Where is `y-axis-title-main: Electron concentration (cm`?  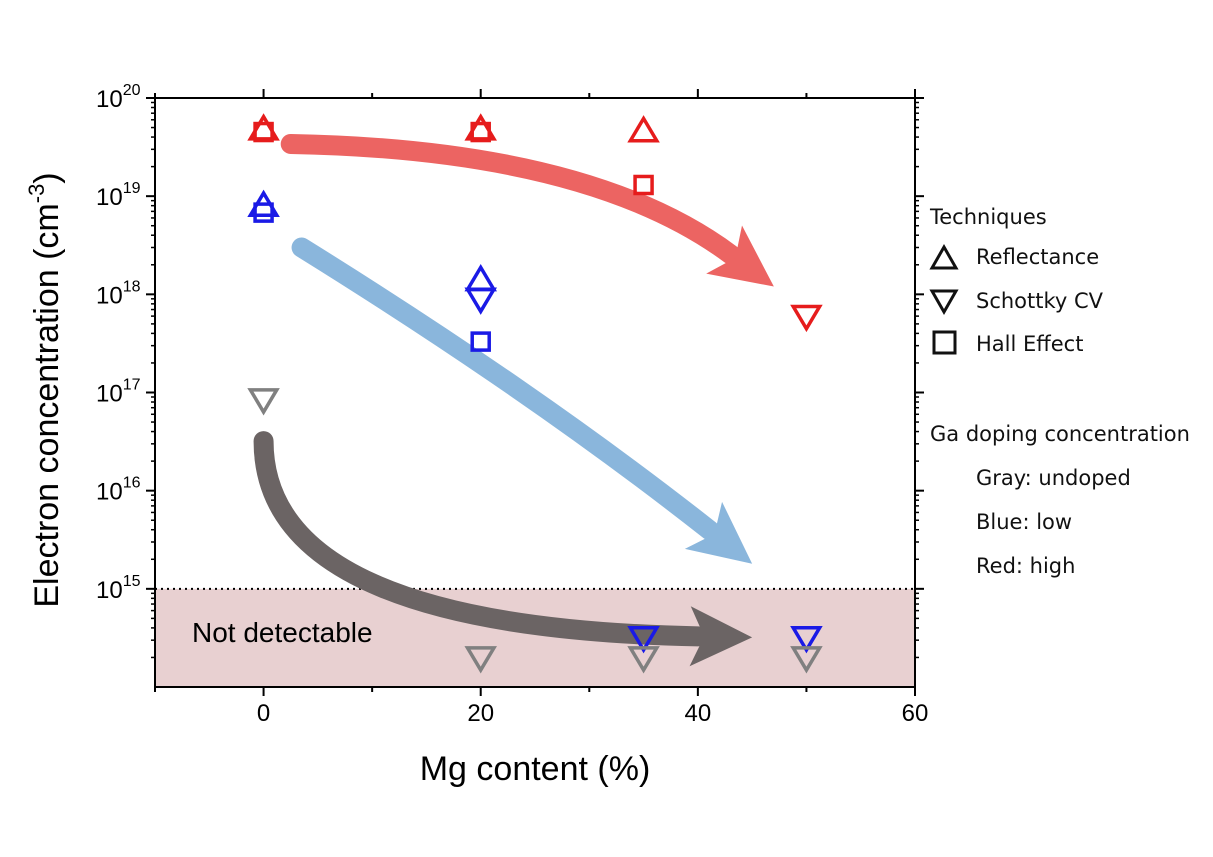
y-axis-title-main: Electron concentration (cm is located at coordinates (47, 405).